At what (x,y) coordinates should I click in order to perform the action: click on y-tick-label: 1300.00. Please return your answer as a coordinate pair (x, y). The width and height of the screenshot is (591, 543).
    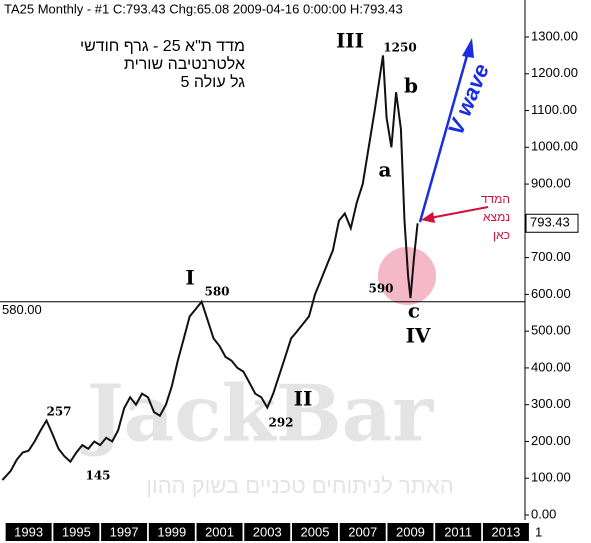
    Looking at the image, I should click on (554, 35).